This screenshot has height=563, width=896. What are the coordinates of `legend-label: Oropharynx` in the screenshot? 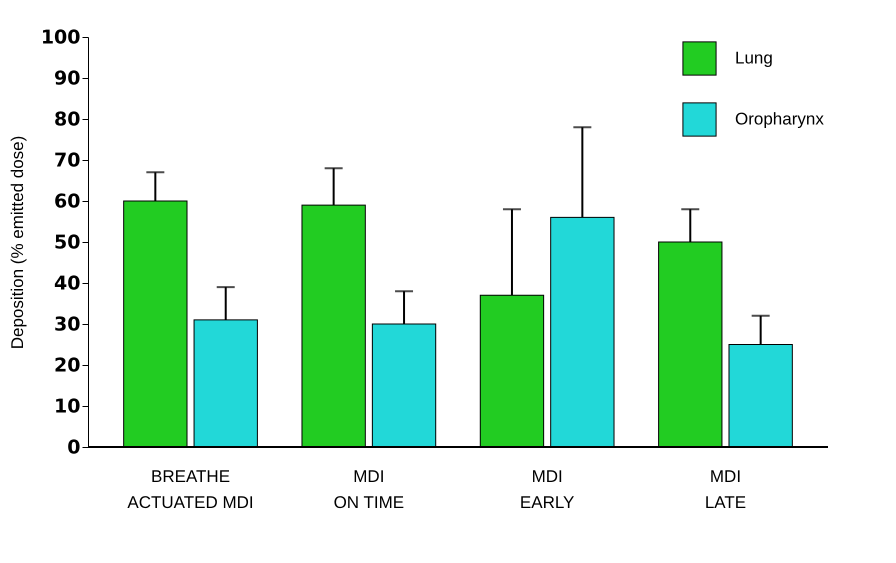 It's located at (779, 119).